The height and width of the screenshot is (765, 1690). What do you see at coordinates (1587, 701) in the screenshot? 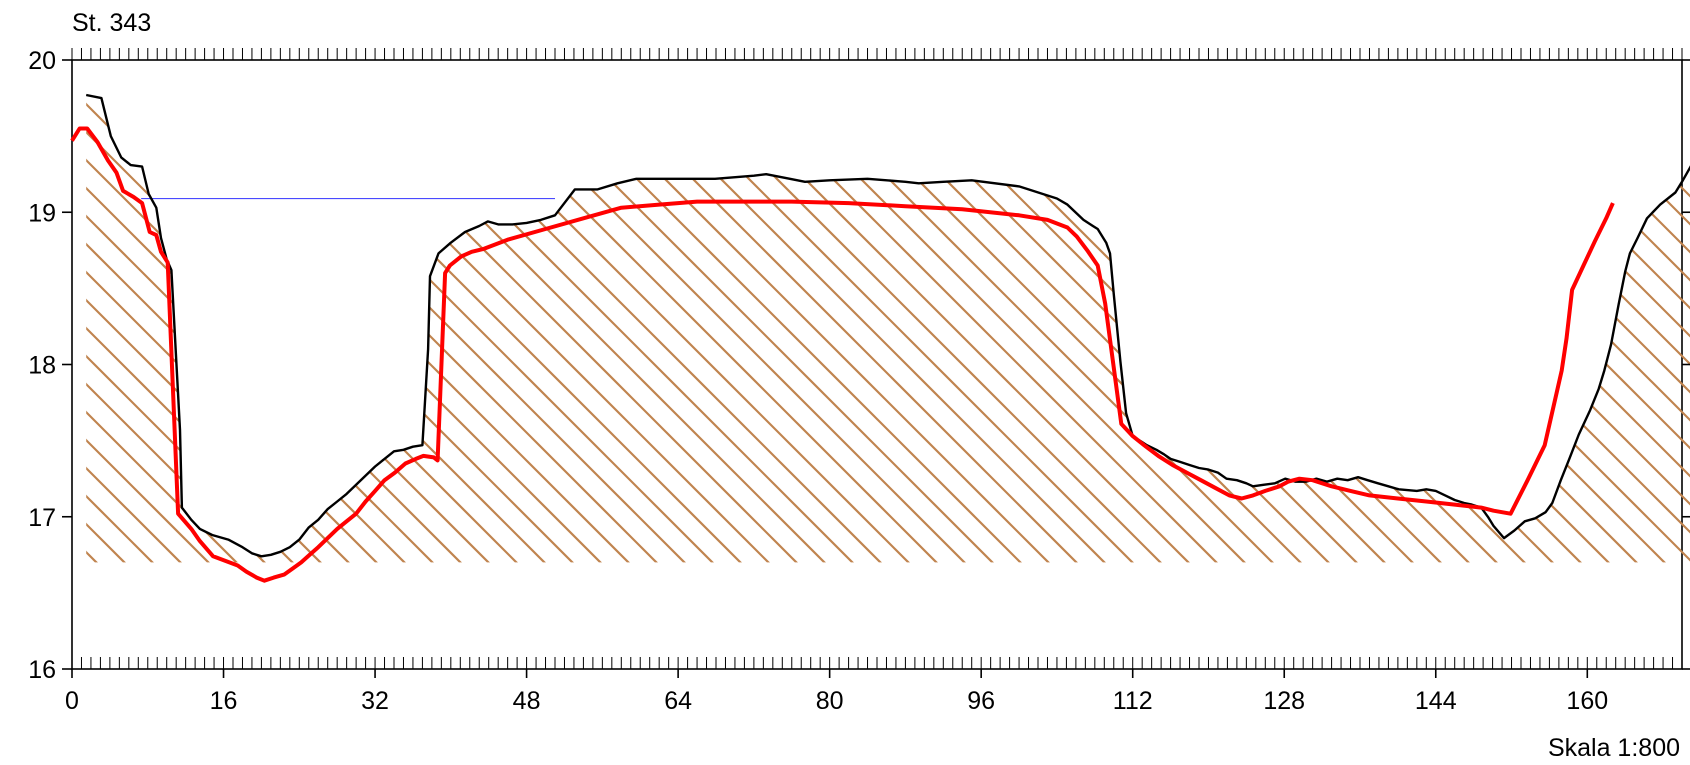
I see `x-tick-label: 160` at bounding box center [1587, 701].